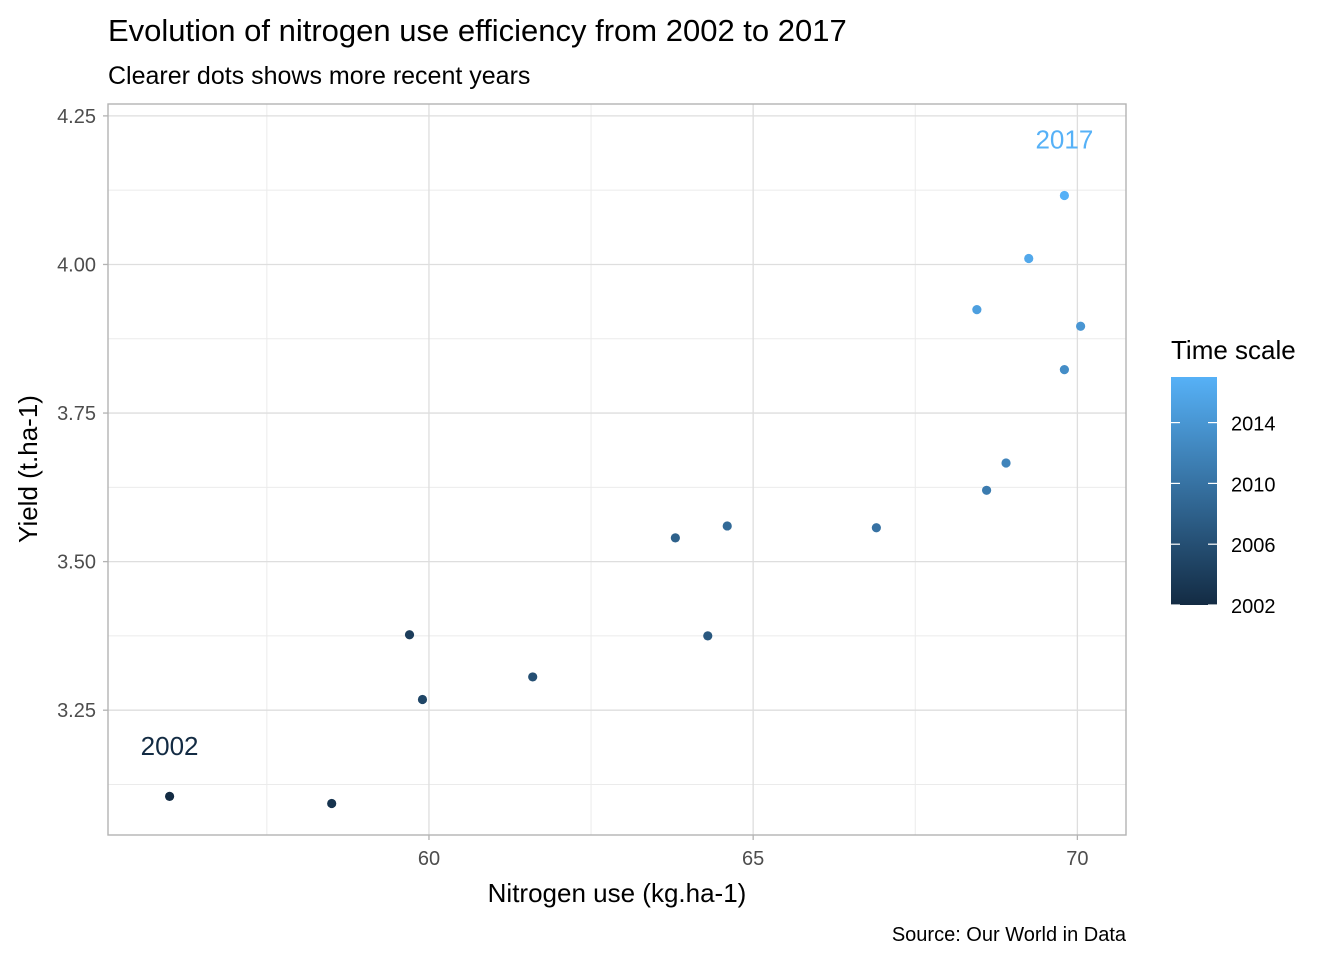 The width and height of the screenshot is (1344, 960). I want to click on y-axis-title: Yield (t.ha-1), so click(28, 469).